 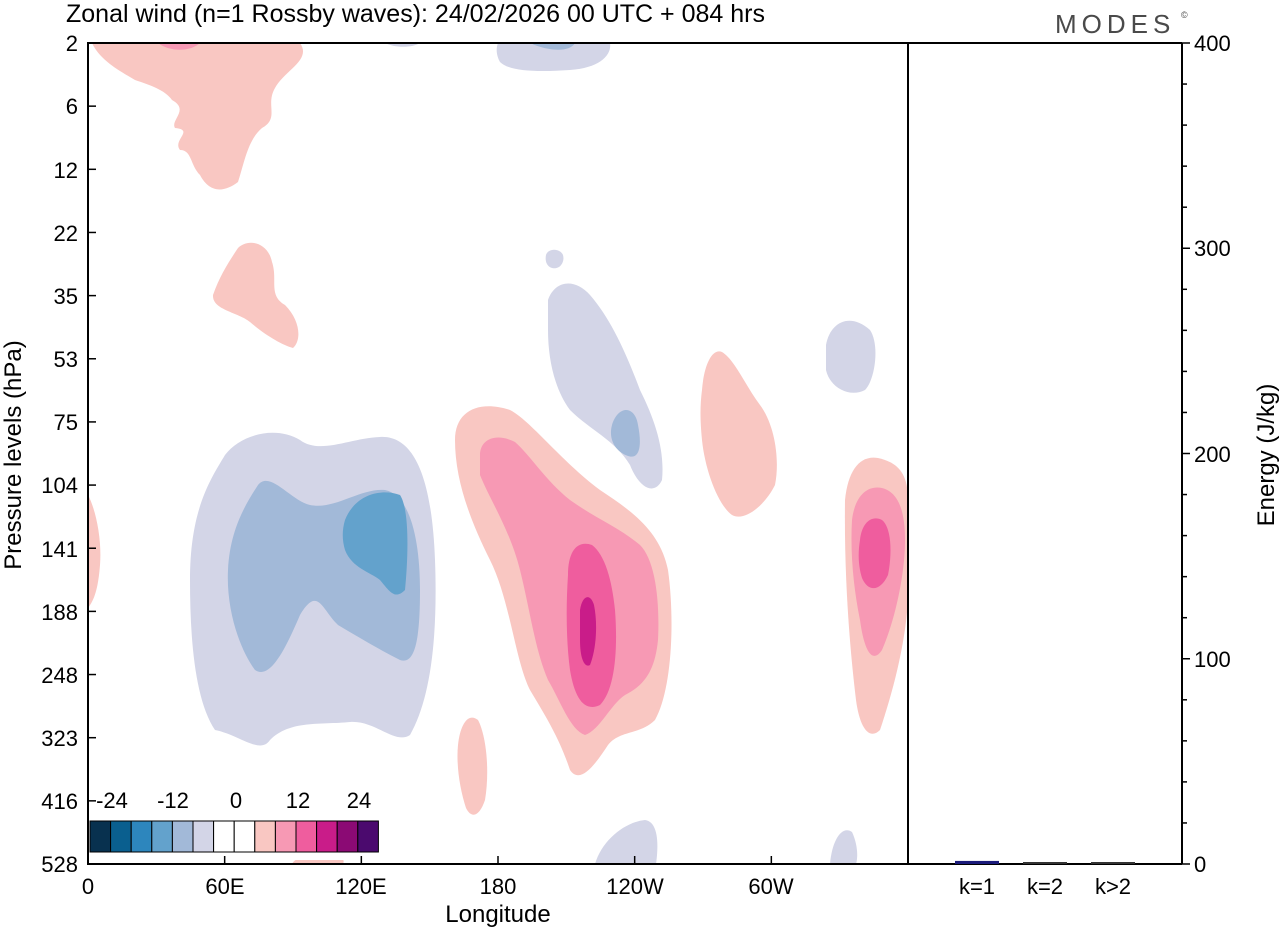 What do you see at coordinates (59, 485) in the screenshot?
I see `y-tick-label-104: 104` at bounding box center [59, 485].